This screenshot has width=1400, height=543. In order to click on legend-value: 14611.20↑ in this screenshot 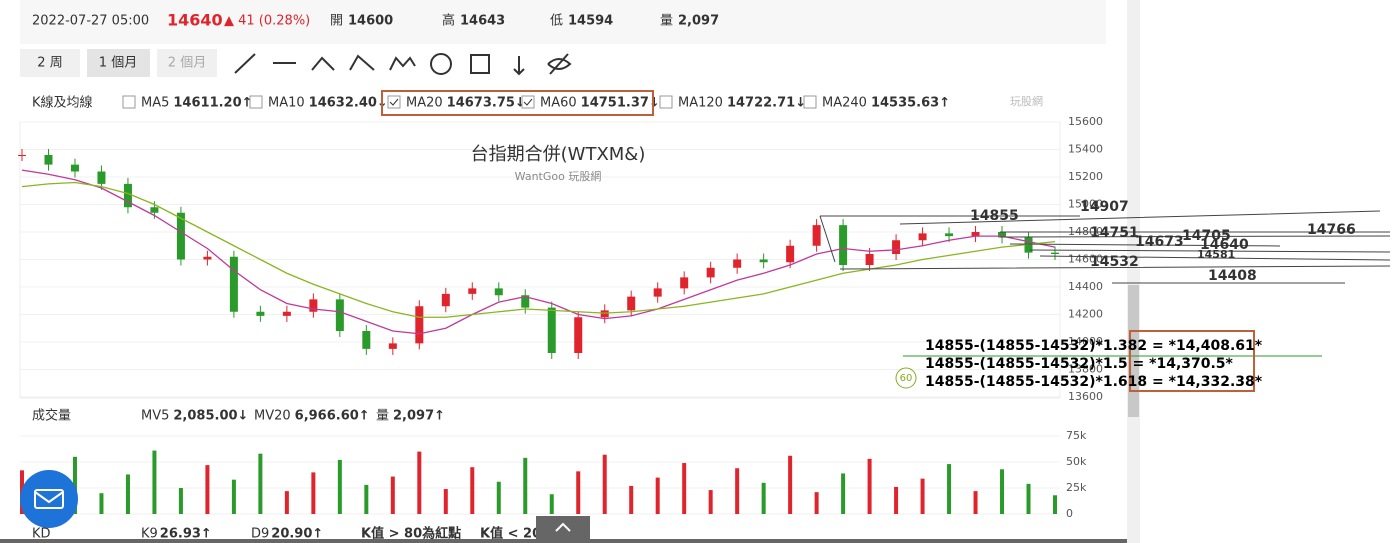, I will do `click(212, 103)`.